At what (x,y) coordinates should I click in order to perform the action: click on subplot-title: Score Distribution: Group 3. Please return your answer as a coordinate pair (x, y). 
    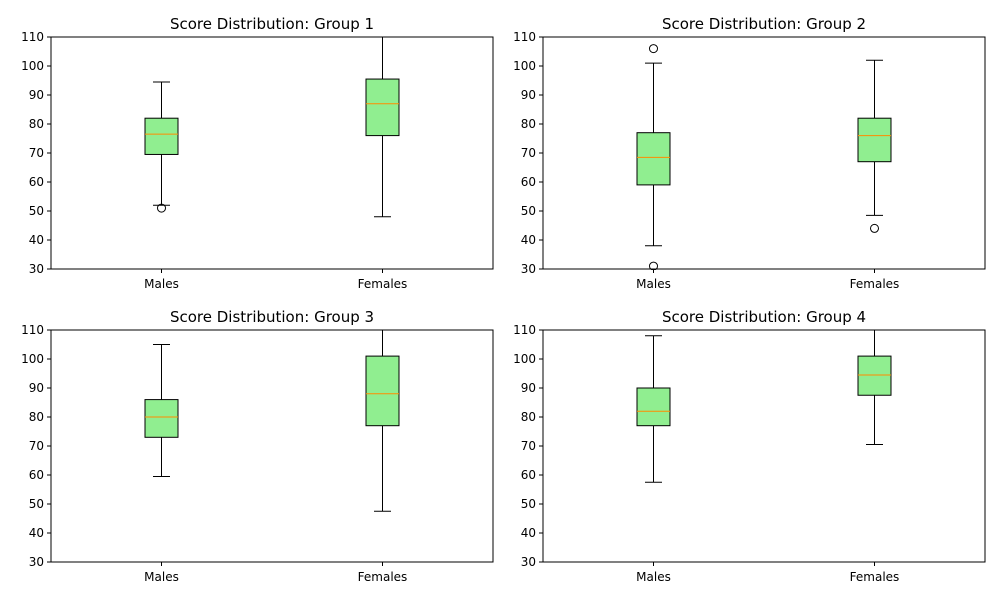
    Looking at the image, I should click on (272, 317).